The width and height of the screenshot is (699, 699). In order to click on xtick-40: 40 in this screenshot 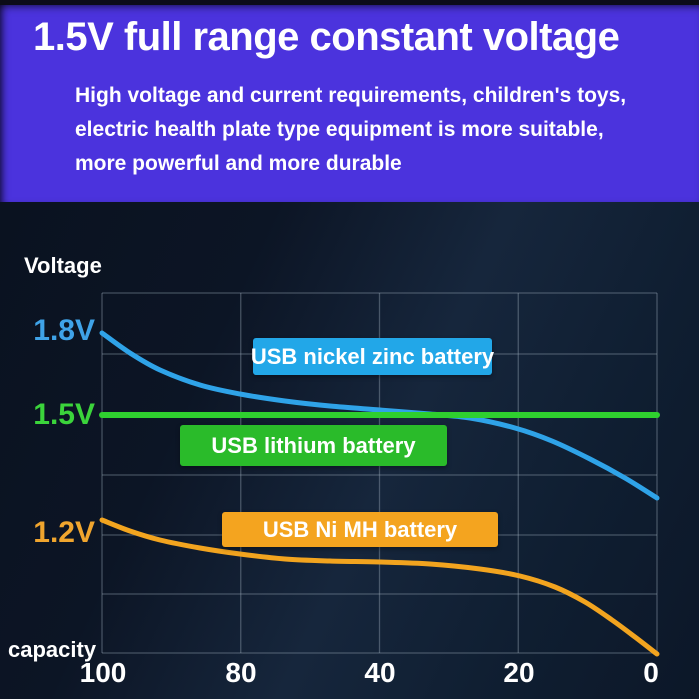, I will do `click(380, 672)`.